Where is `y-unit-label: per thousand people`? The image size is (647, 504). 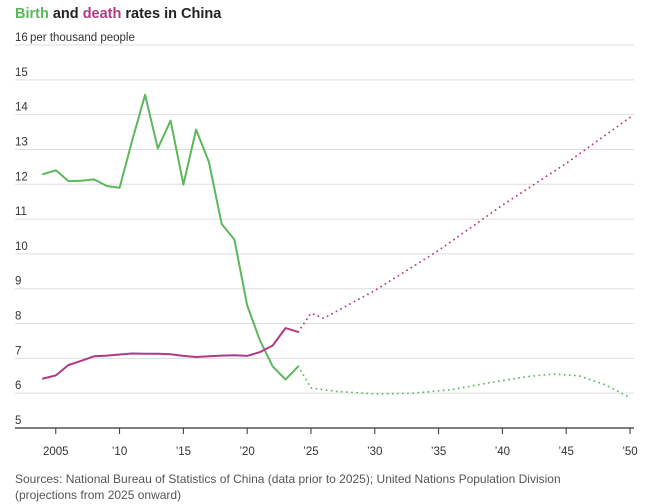
y-unit-label: per thousand people is located at coordinates (82, 38).